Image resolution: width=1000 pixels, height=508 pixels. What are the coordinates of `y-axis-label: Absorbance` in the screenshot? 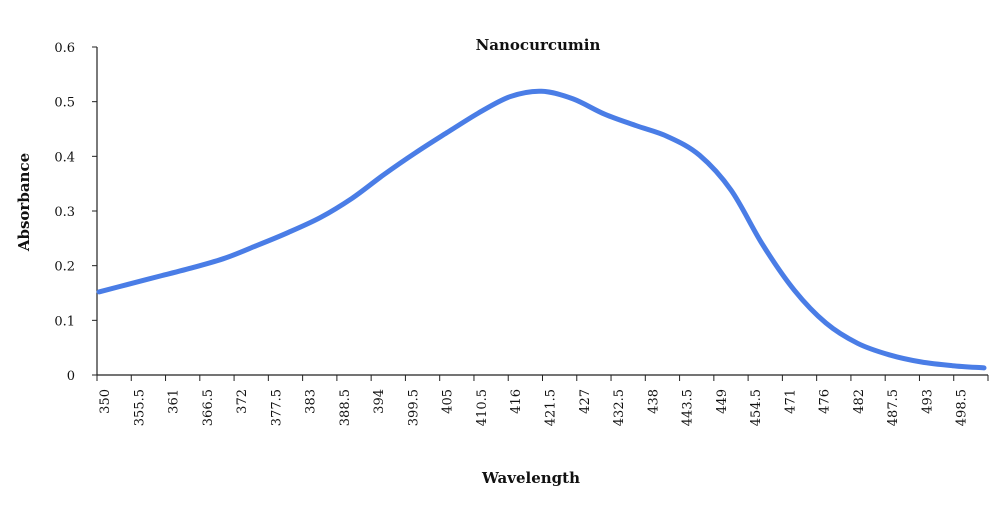 It's located at (24, 202).